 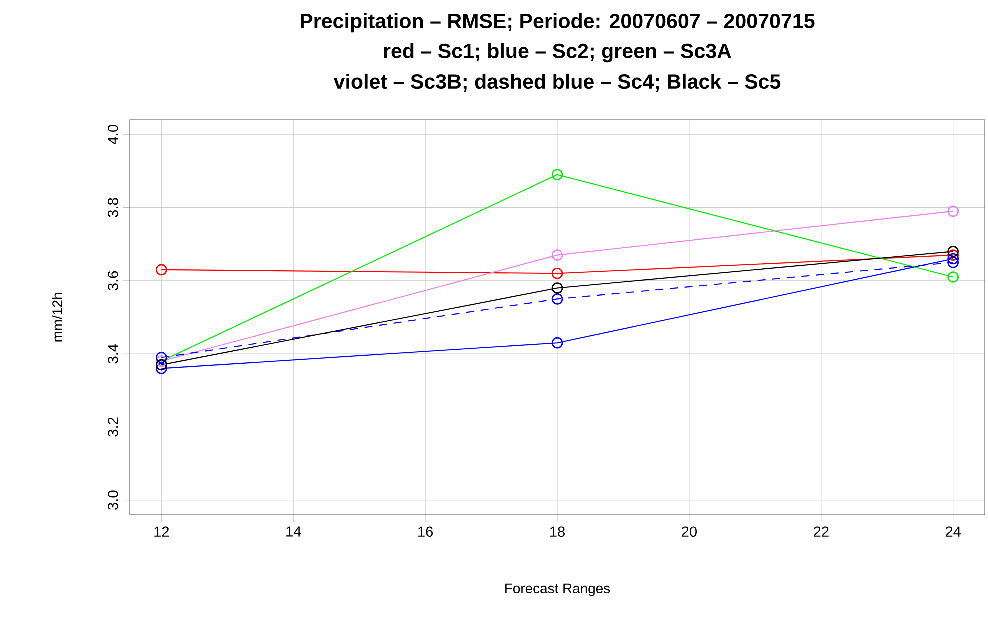 What do you see at coordinates (821, 531) in the screenshot?
I see `x-tick-label: 22` at bounding box center [821, 531].